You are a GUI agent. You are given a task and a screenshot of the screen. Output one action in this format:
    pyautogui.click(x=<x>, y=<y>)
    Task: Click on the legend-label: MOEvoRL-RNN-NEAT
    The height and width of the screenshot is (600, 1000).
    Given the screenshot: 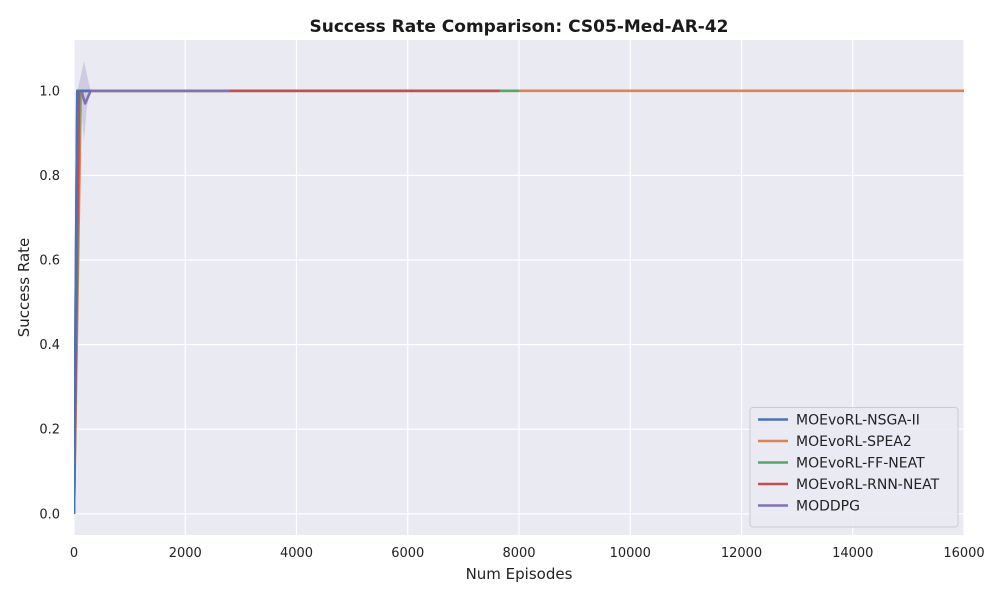 What is the action you would take?
    pyautogui.click(x=868, y=485)
    